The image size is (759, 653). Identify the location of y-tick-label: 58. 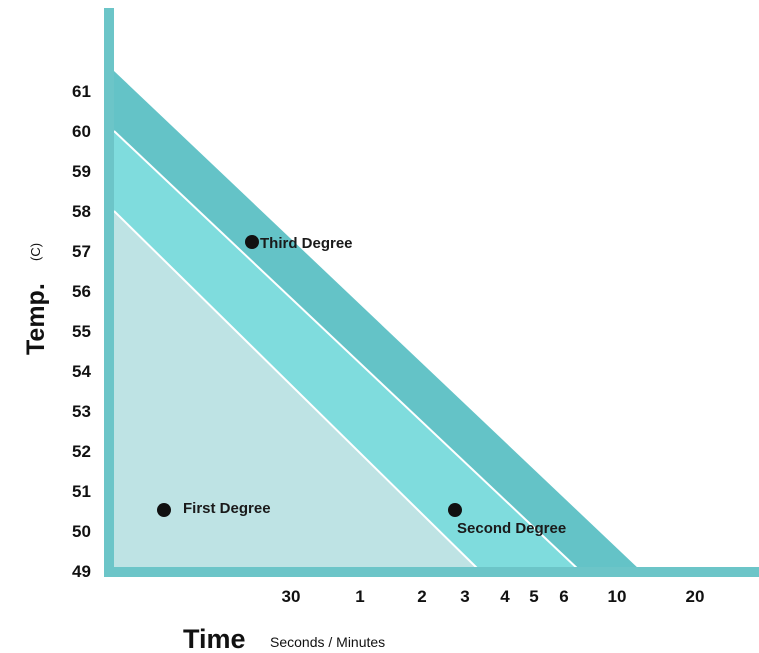
(81, 211).